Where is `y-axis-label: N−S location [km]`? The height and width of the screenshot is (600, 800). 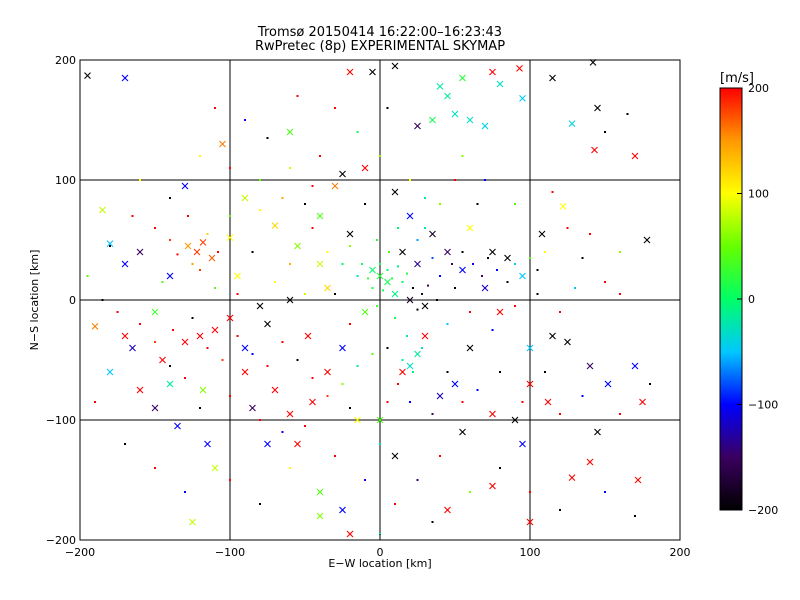 y-axis-label: N−S location [km] is located at coordinates (34, 300).